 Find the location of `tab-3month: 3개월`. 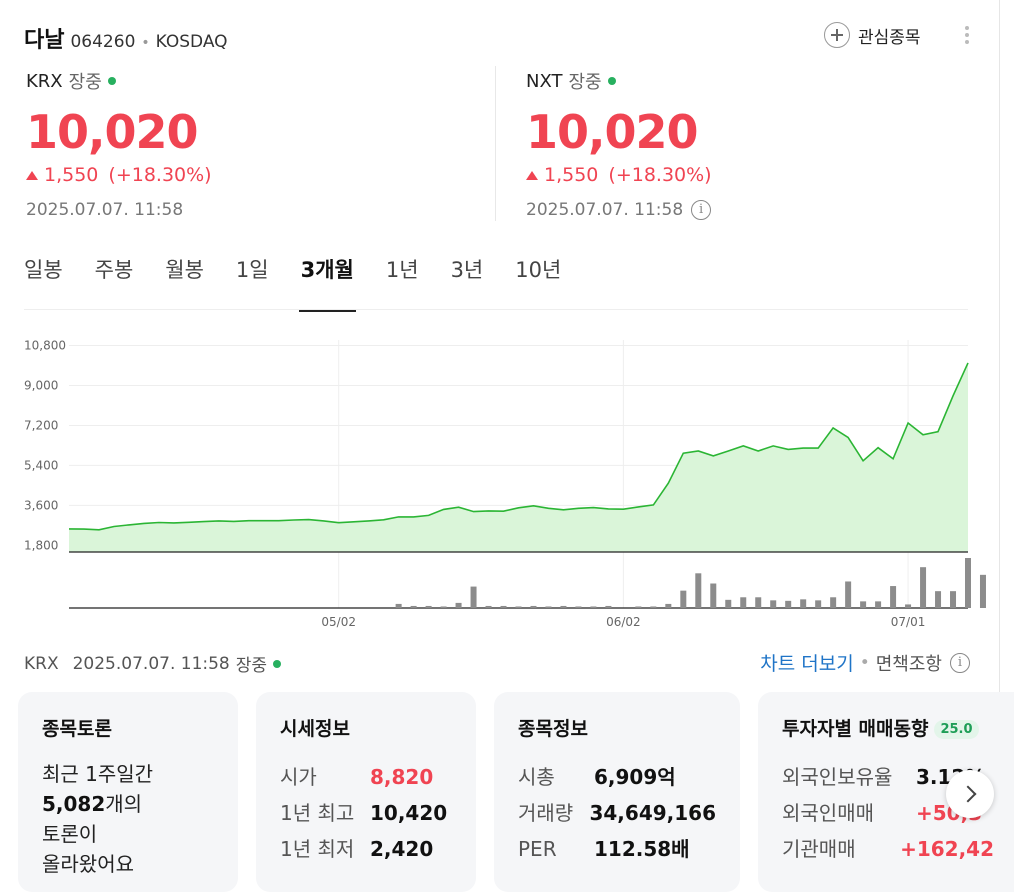

tab-3month: 3개월 is located at coordinates (327, 283).